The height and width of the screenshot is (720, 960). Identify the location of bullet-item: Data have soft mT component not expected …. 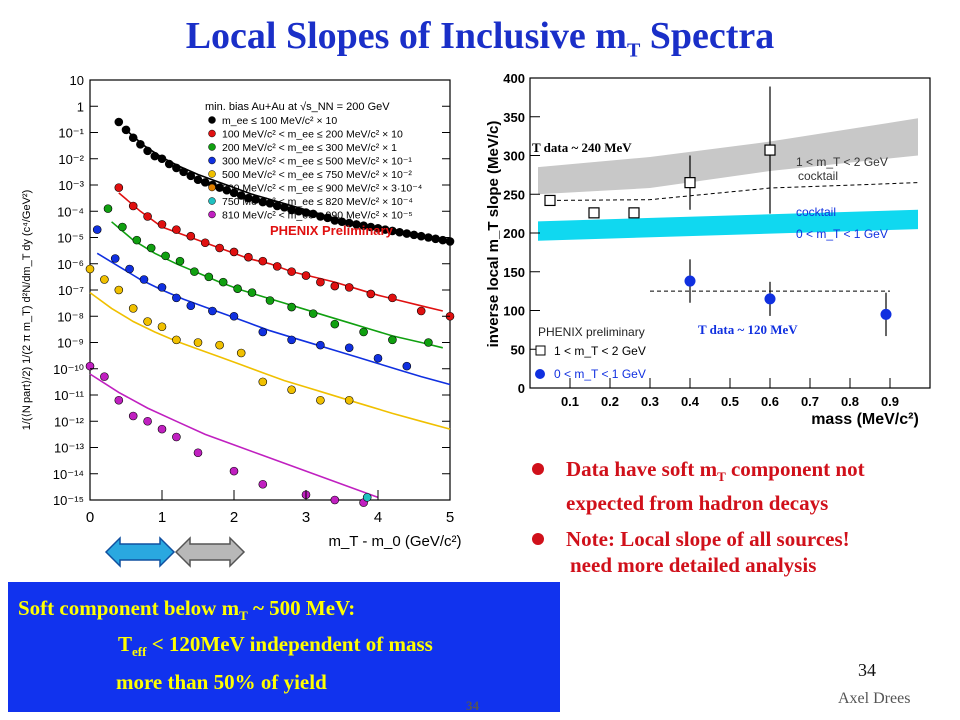
(740, 486).